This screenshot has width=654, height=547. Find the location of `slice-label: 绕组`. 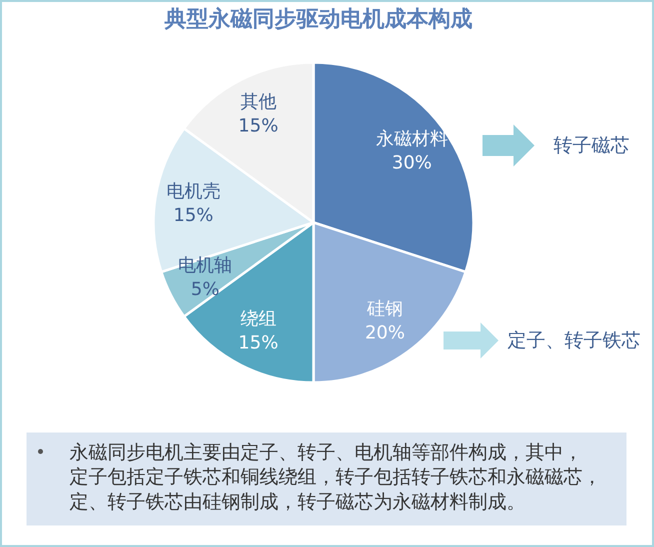

slice-label: 绕组 is located at coordinates (258, 319).